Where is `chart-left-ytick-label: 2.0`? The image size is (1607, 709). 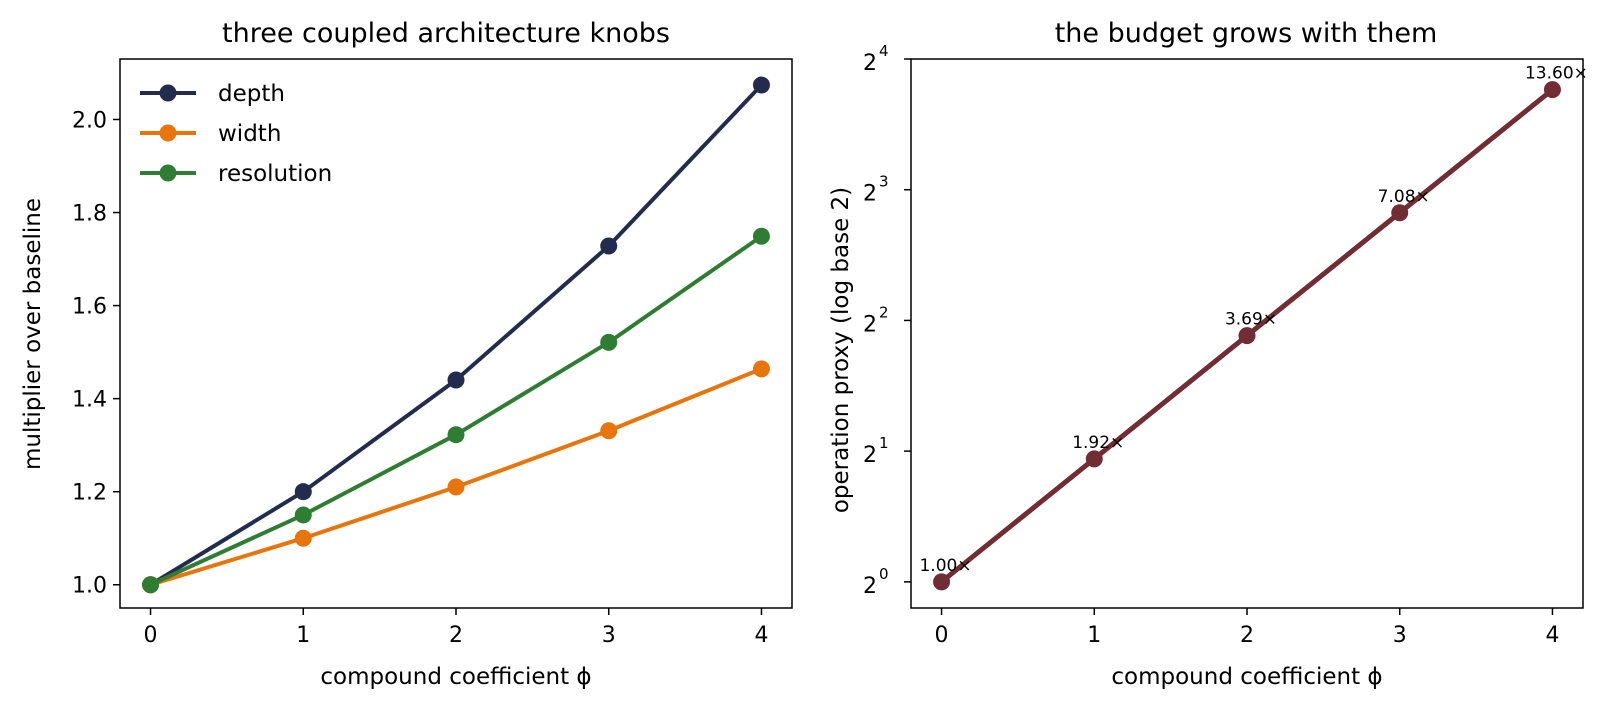 chart-left-ytick-label: 2.0 is located at coordinates (89, 120).